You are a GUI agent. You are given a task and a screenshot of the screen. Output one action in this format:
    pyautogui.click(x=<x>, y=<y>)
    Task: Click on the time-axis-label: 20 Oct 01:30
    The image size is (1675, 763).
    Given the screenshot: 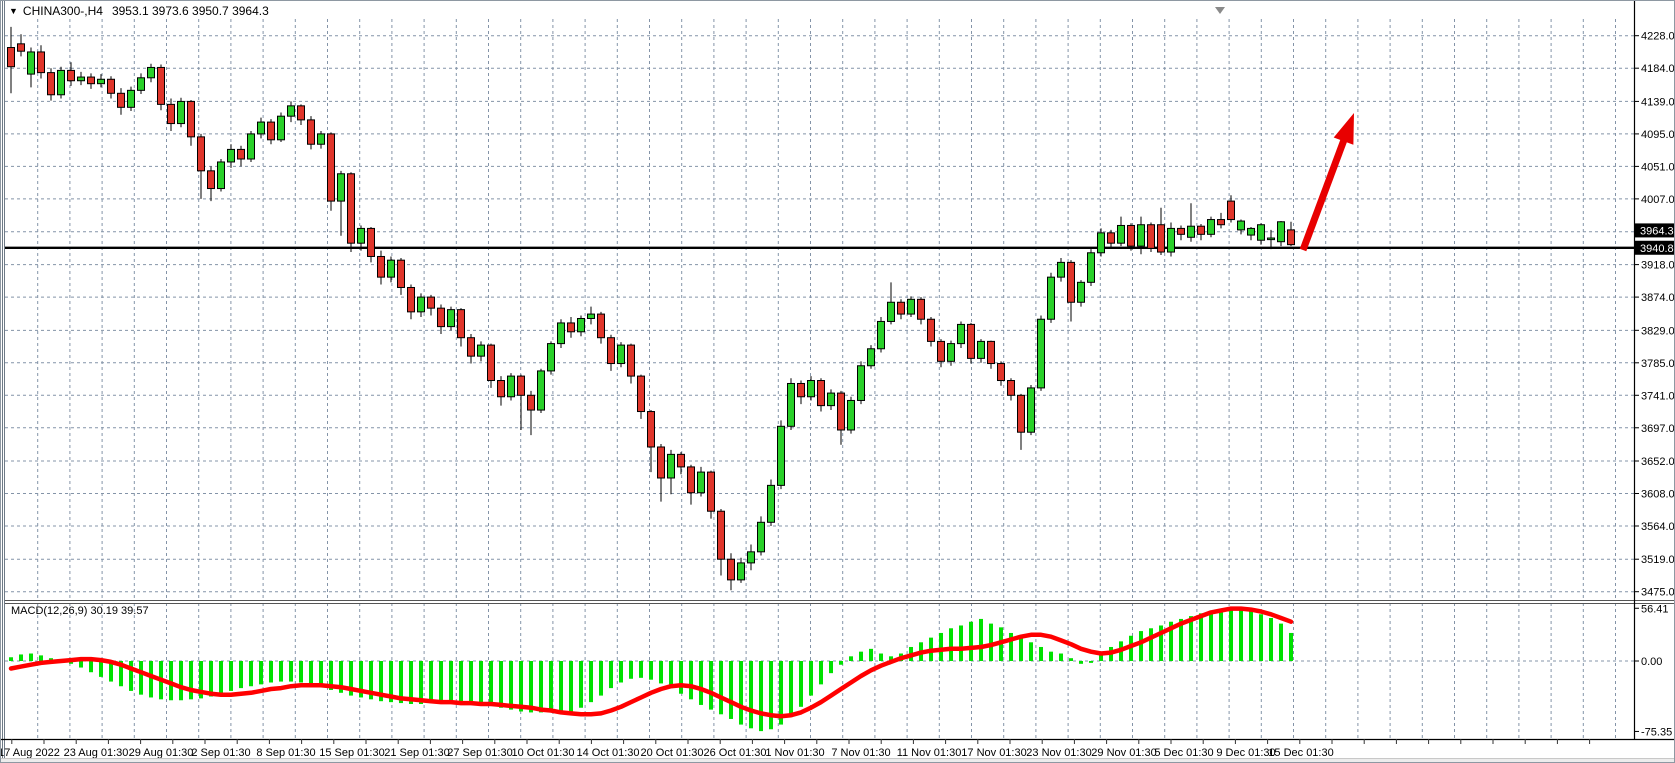 What is the action you would take?
    pyautogui.click(x=672, y=753)
    